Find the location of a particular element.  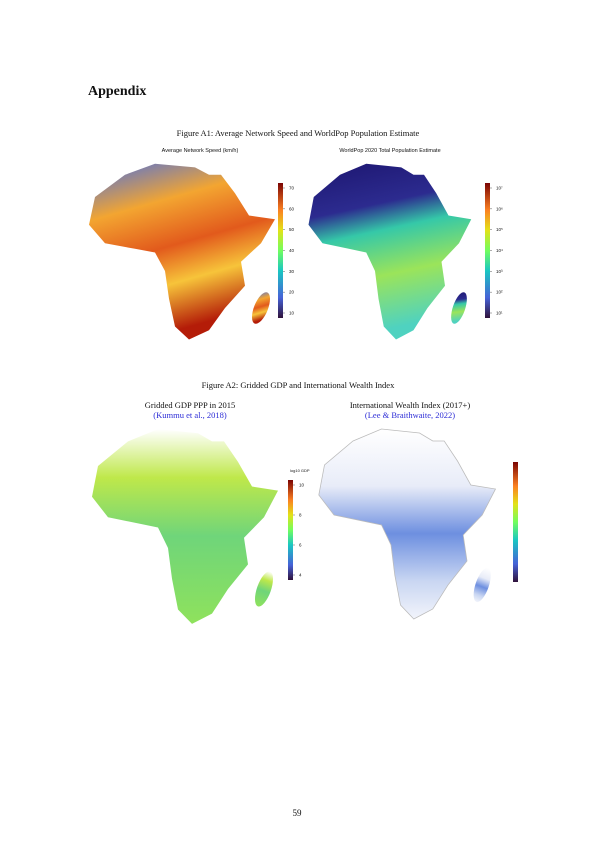

colorbar-tick-label: 6 is located at coordinates (300, 545).